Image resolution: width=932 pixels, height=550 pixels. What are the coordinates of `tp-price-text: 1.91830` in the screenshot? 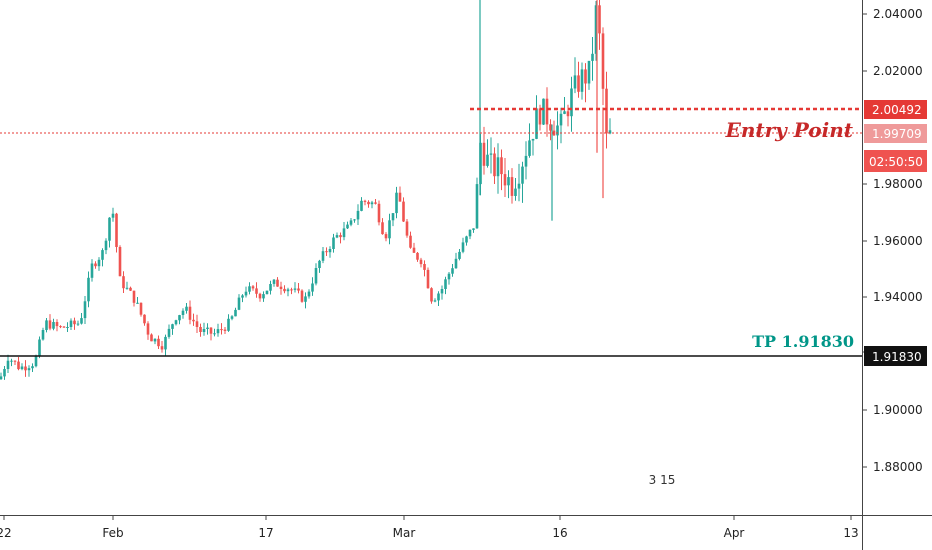 It's located at (897, 357).